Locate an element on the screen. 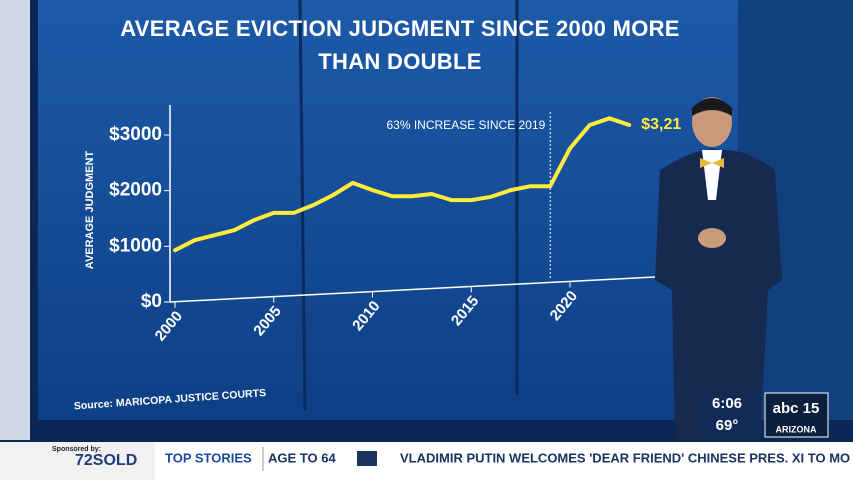  logo-box is located at coordinates (796, 415).